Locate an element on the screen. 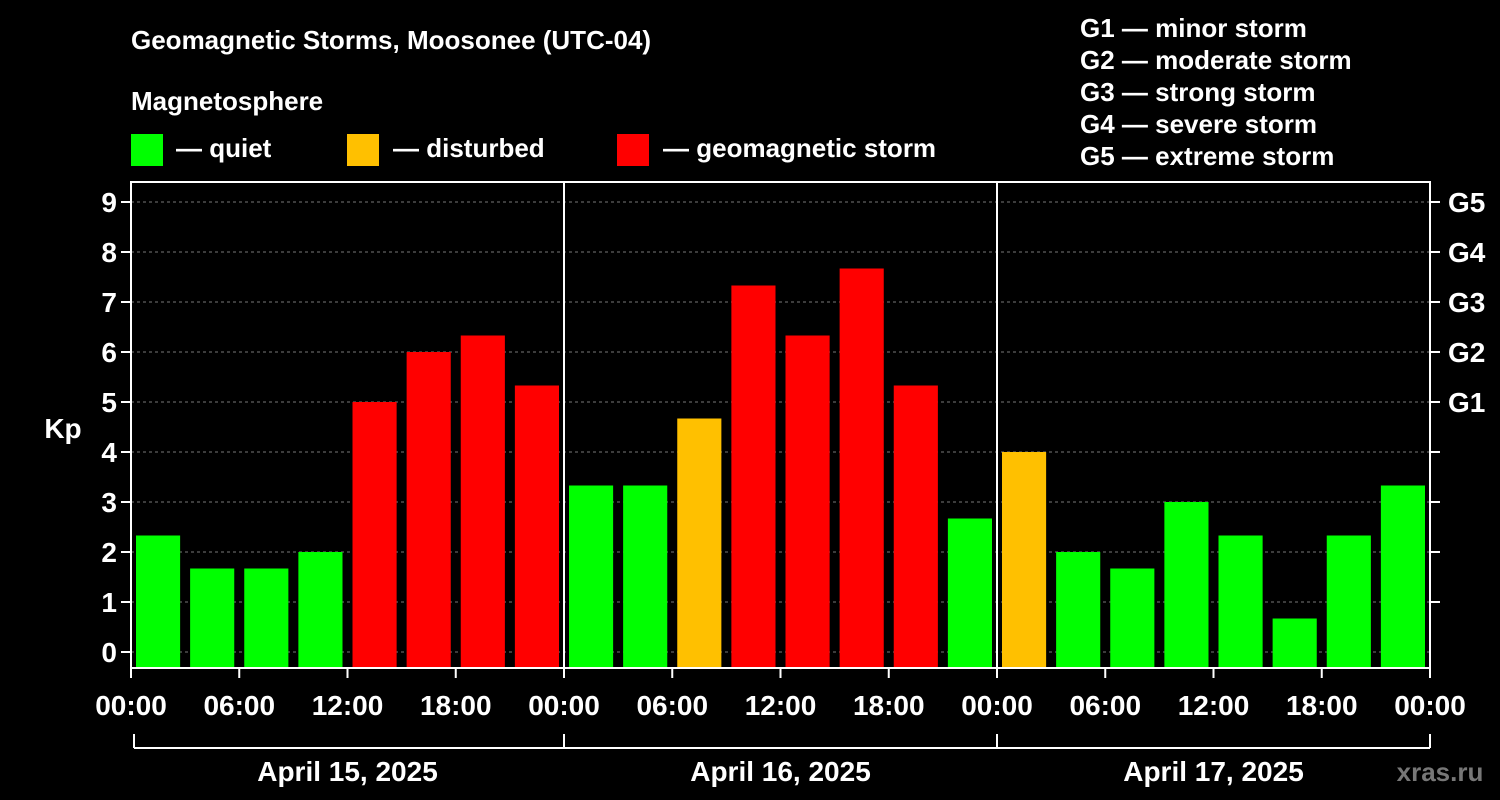 This screenshot has height=800, width=1500. scale-legend-g2: G2 — moderate storm is located at coordinates (1216, 60).